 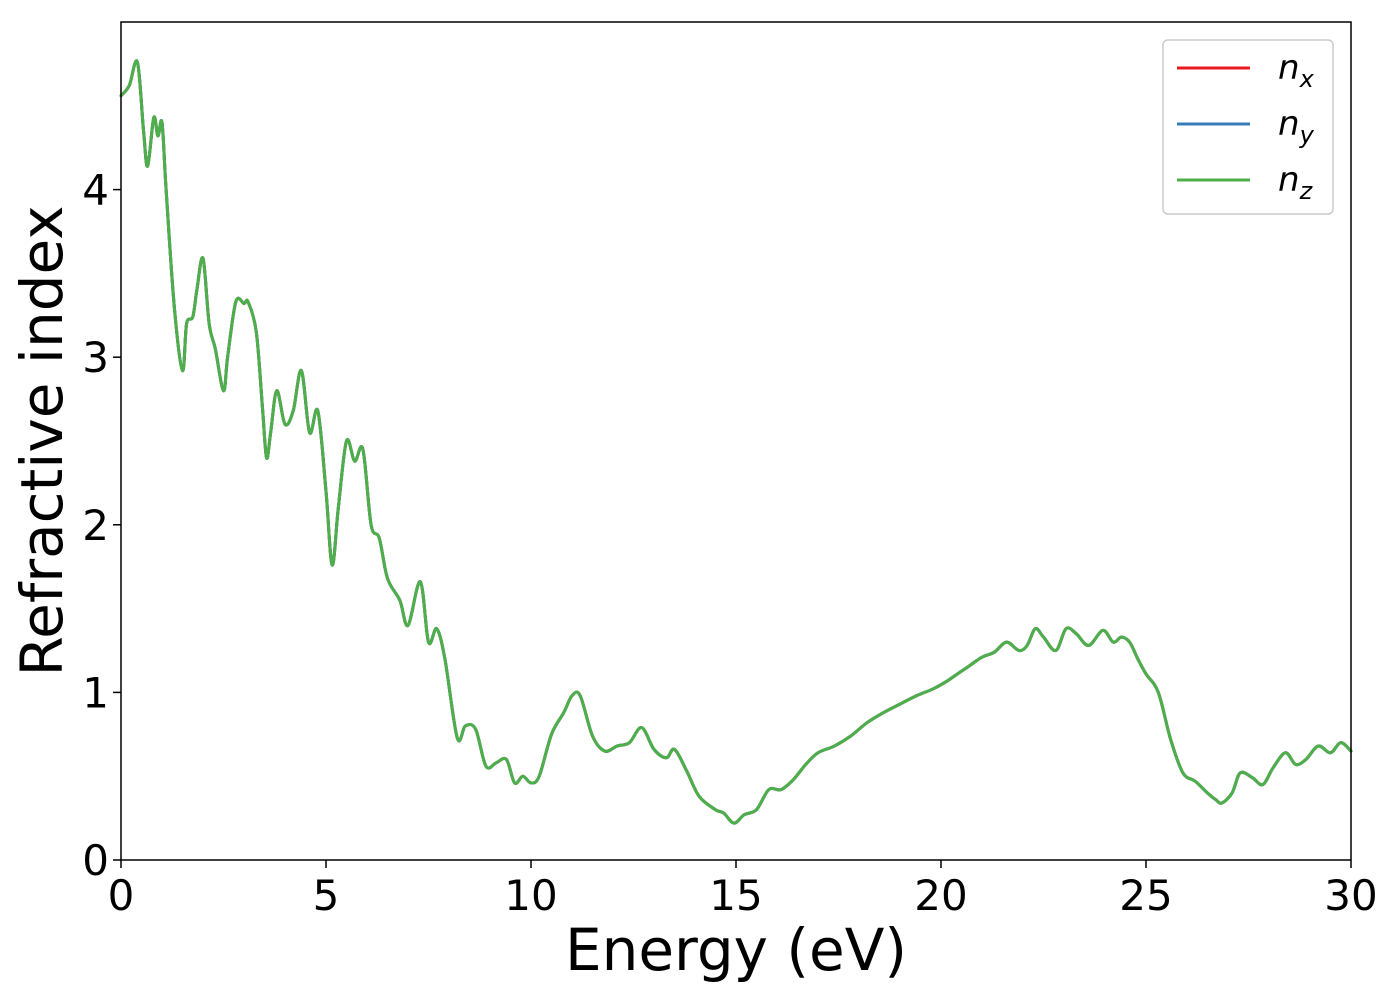 I want to click on legend-label-z: nz, so click(x=1296, y=182).